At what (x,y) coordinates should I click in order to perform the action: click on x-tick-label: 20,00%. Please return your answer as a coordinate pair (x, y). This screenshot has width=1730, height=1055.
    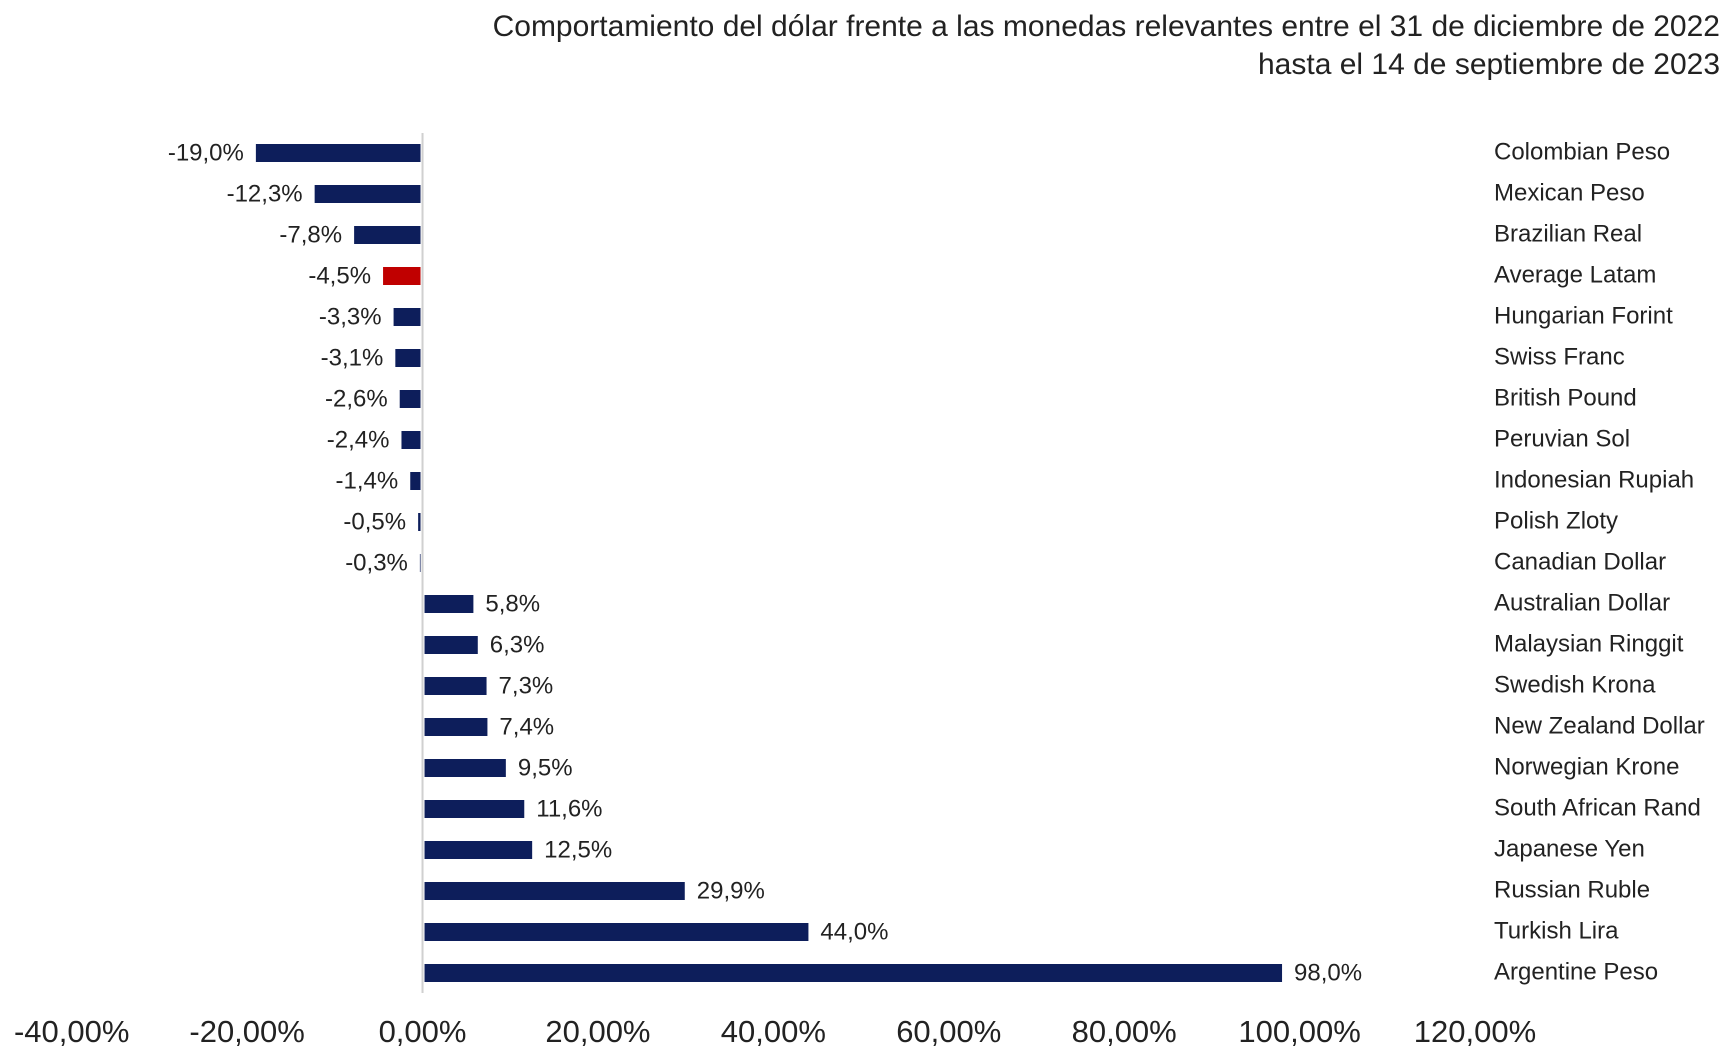
    Looking at the image, I should click on (597, 1031).